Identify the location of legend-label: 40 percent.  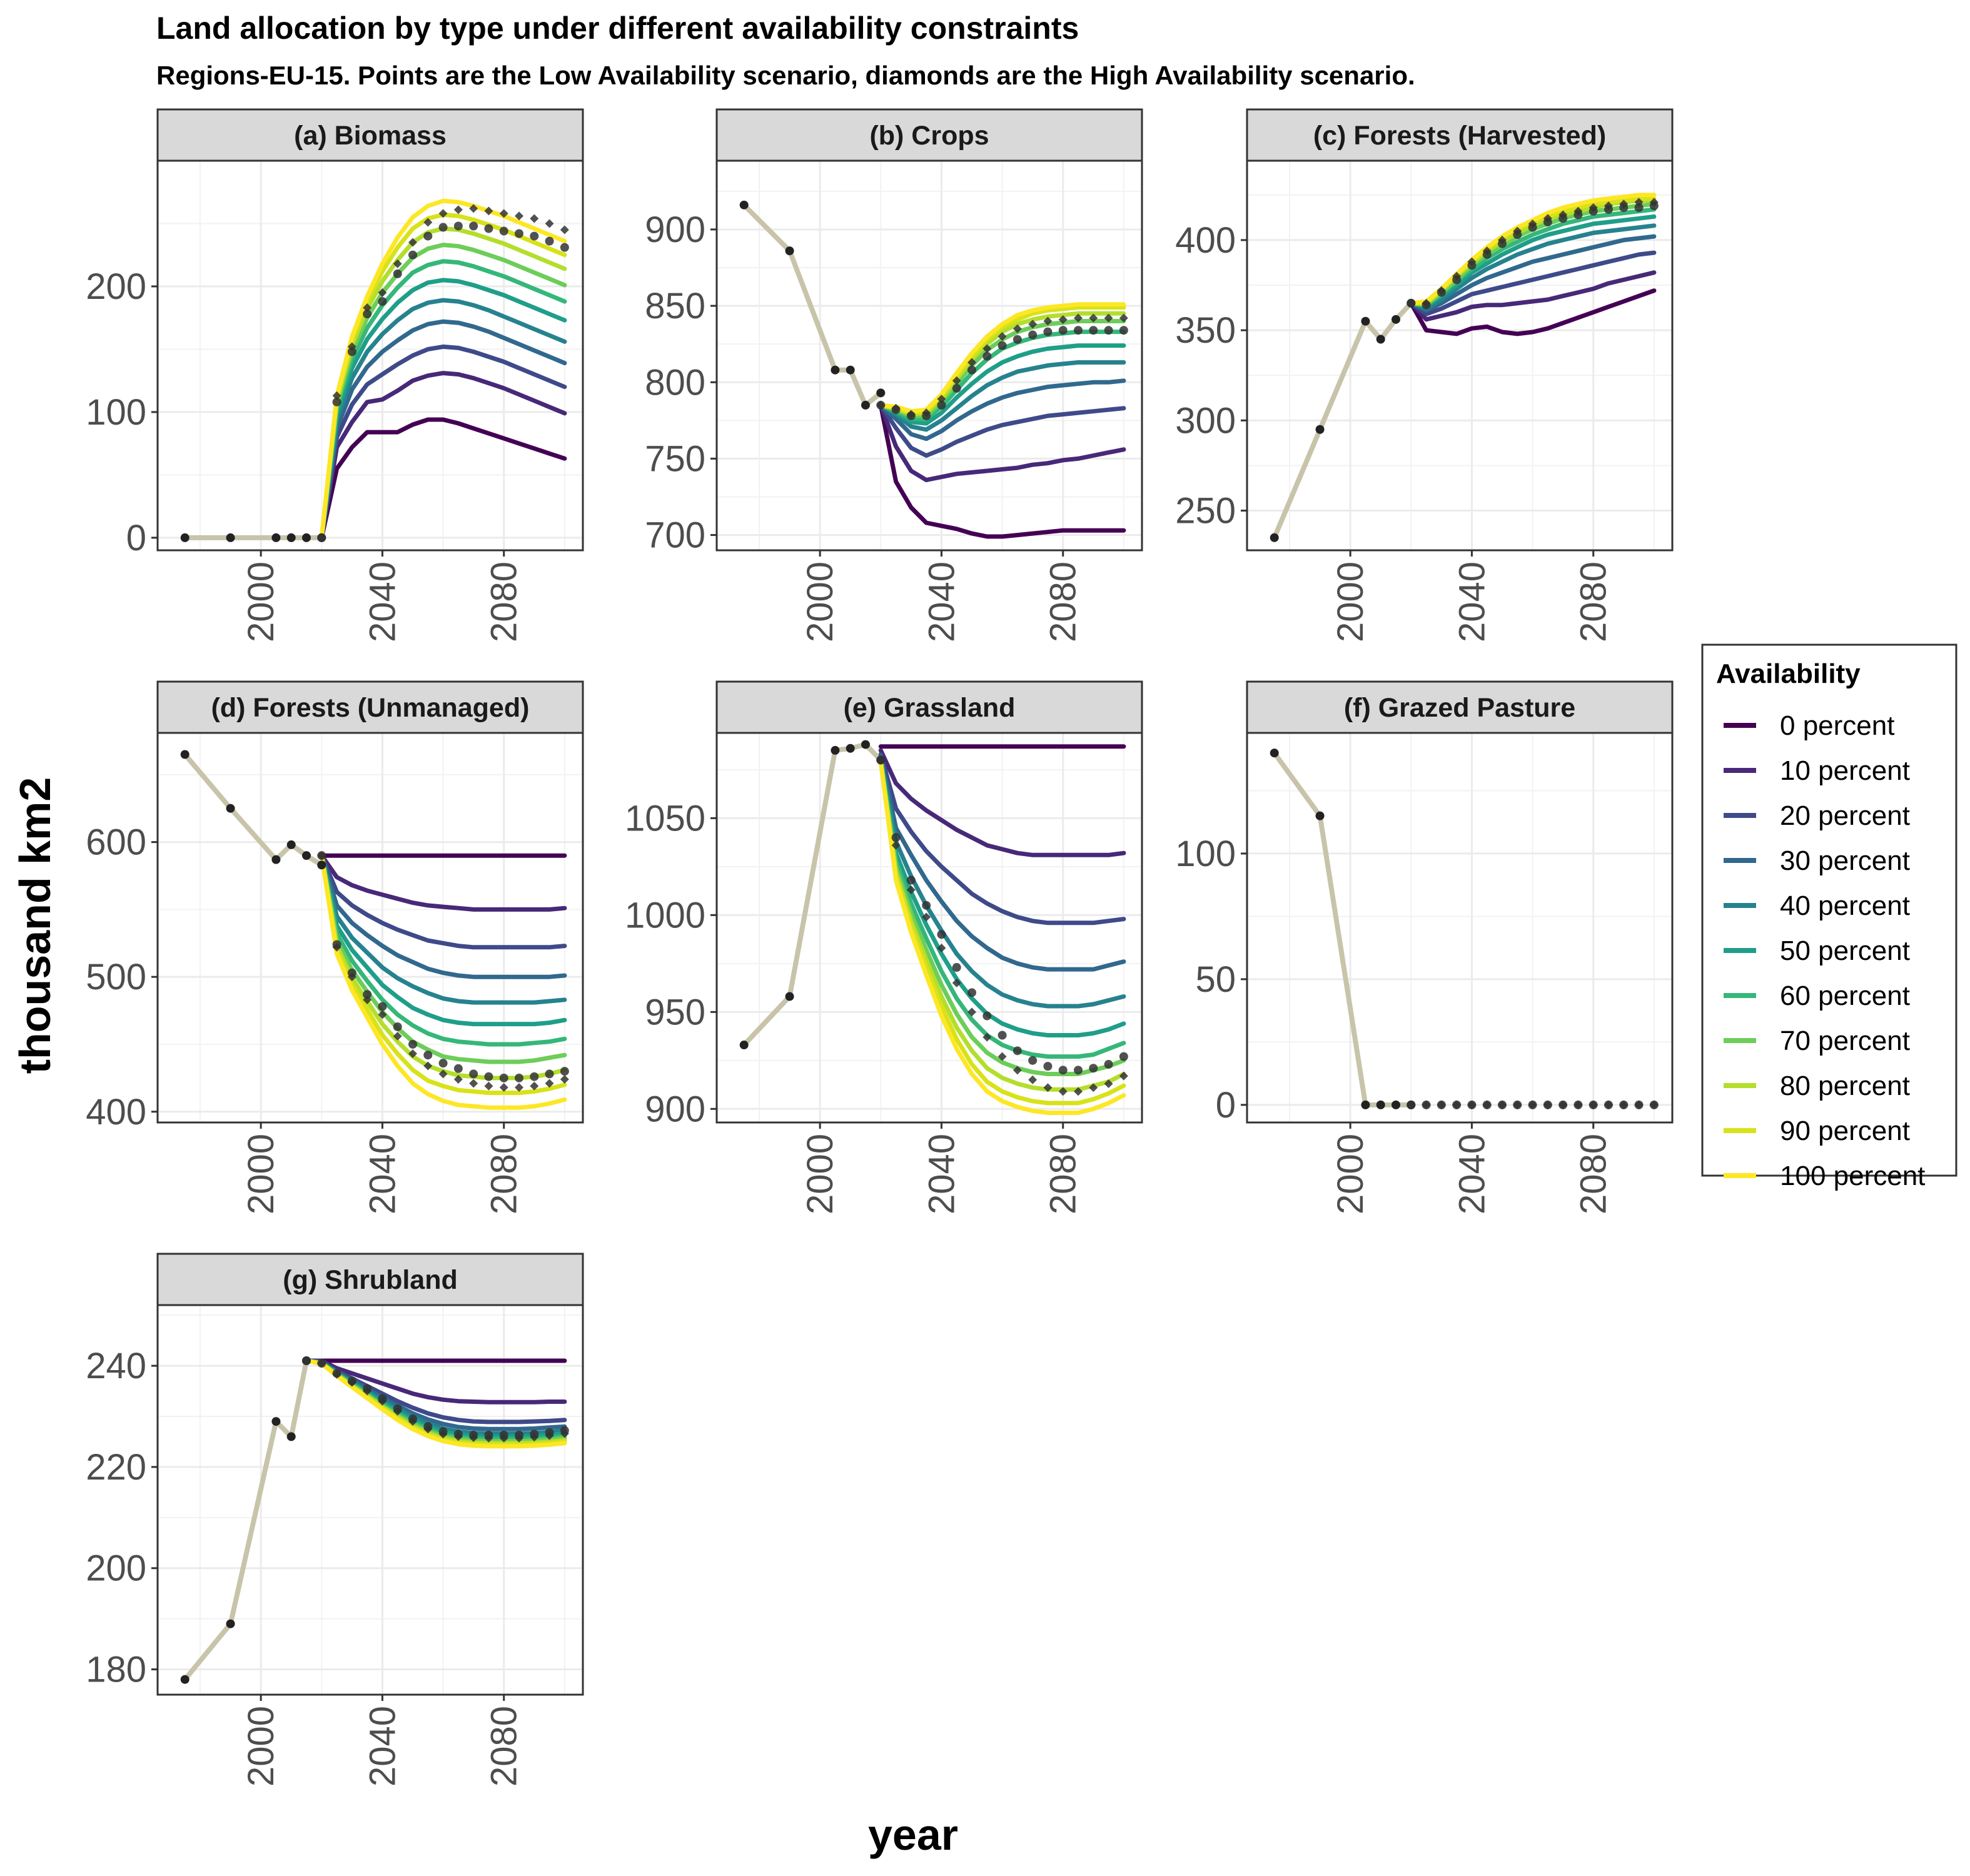
(1845, 905).